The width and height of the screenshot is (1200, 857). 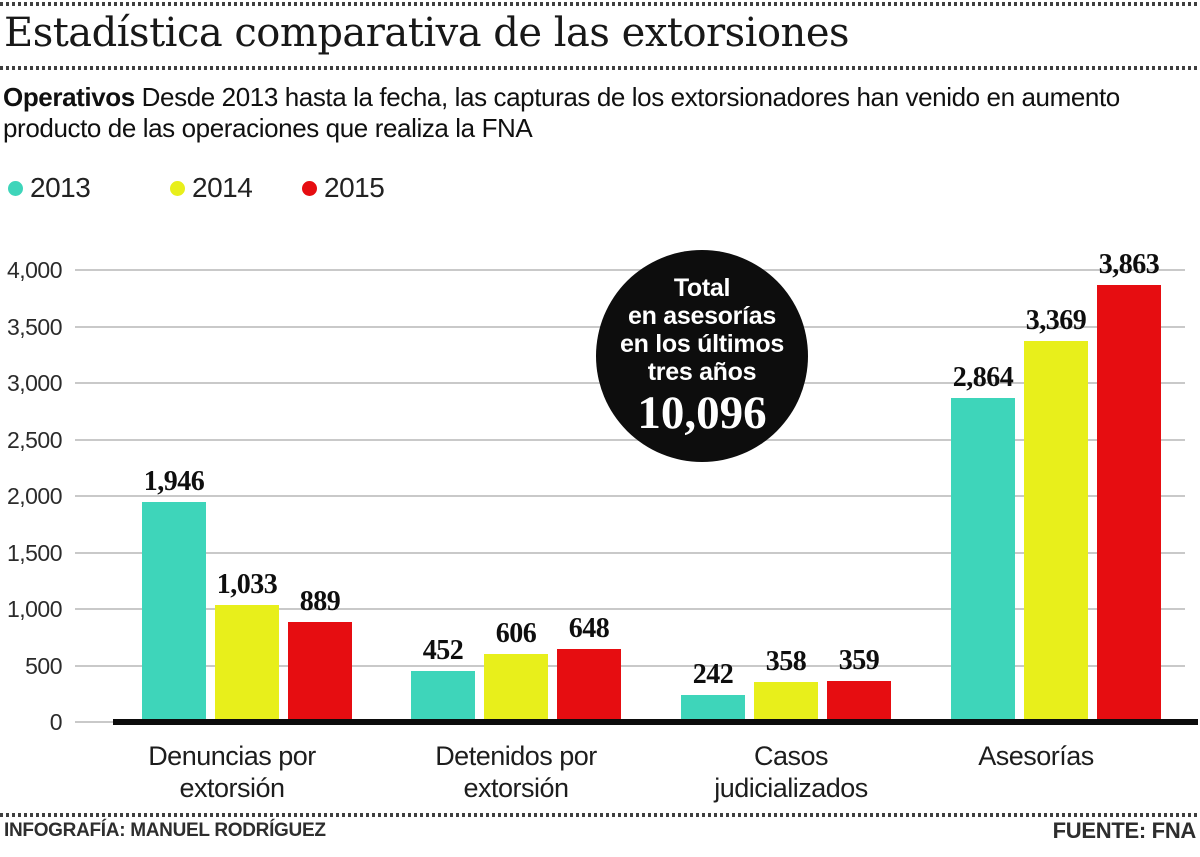 What do you see at coordinates (354, 187) in the screenshot?
I see `legend-item-label: 2015` at bounding box center [354, 187].